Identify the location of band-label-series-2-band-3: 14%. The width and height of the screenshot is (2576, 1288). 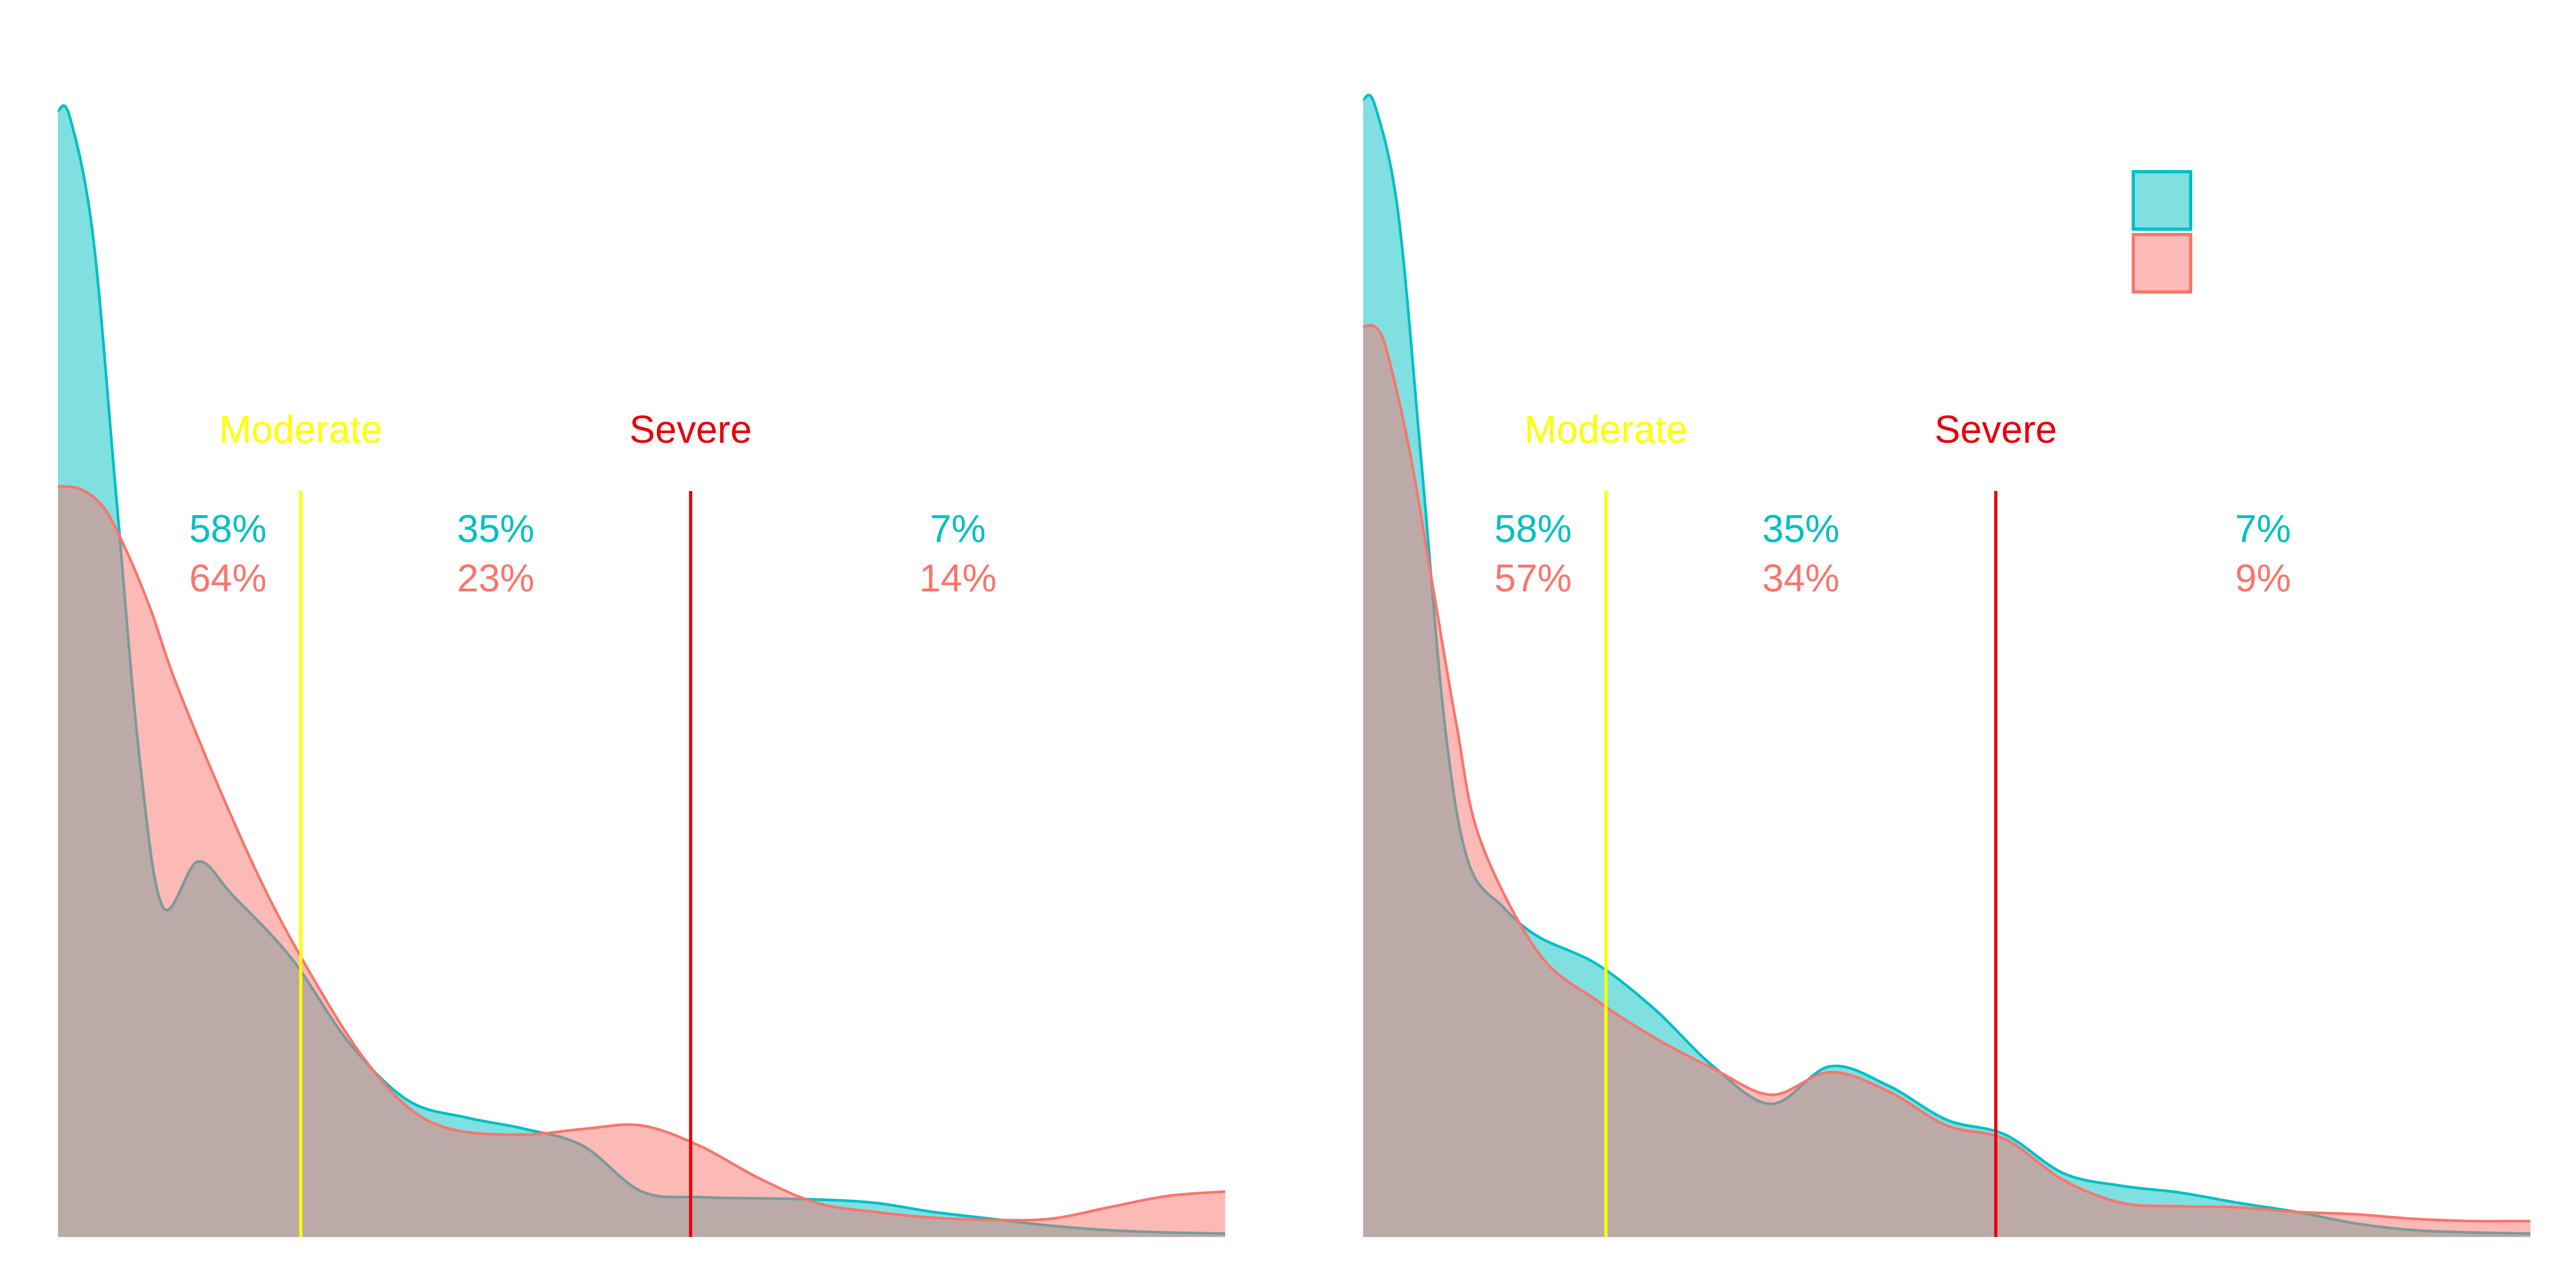
(958, 578).